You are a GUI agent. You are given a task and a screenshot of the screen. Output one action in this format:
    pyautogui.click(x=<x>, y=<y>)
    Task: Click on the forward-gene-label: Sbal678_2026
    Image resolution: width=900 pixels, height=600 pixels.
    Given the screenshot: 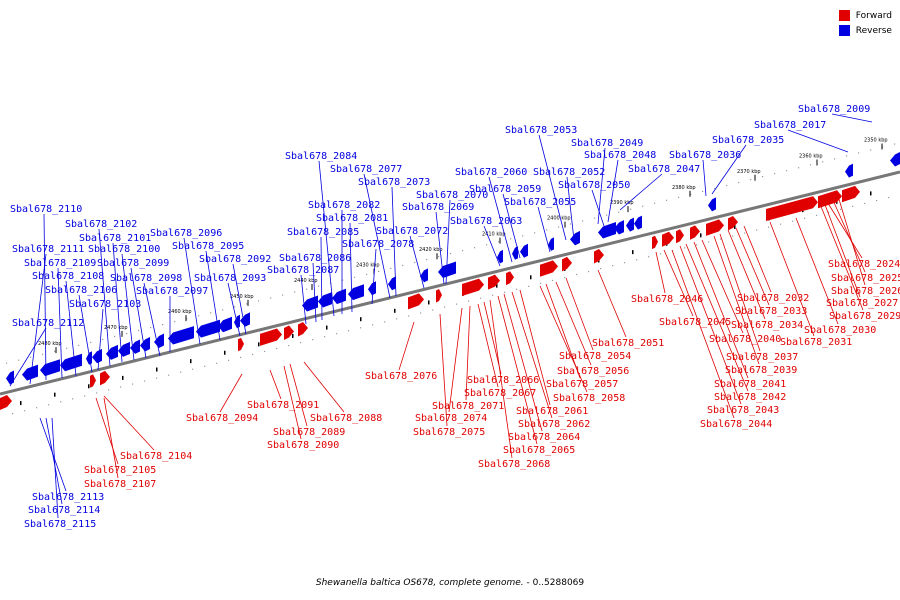 What is the action you would take?
    pyautogui.click(x=865, y=291)
    